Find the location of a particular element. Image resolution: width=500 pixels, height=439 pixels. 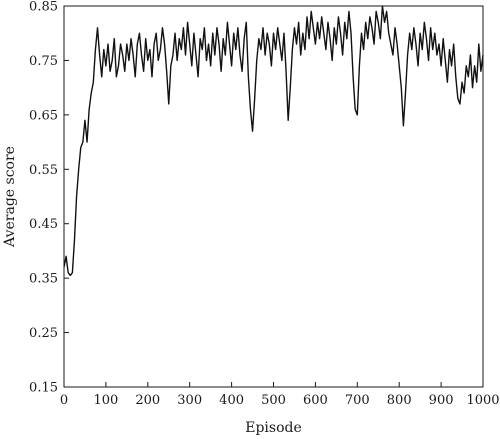

y-tick-label: 0.15 is located at coordinates (43, 388).